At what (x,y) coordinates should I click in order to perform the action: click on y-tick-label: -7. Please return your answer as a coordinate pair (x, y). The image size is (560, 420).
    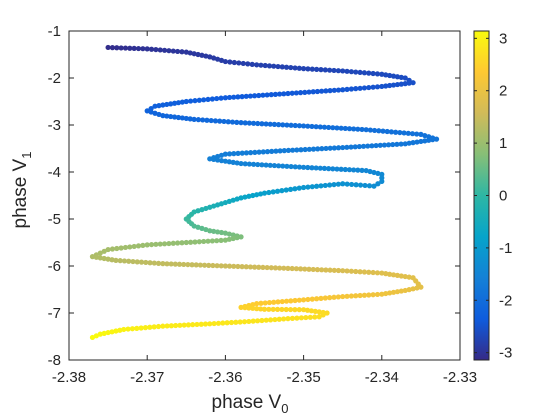
    Looking at the image, I should click on (54, 313).